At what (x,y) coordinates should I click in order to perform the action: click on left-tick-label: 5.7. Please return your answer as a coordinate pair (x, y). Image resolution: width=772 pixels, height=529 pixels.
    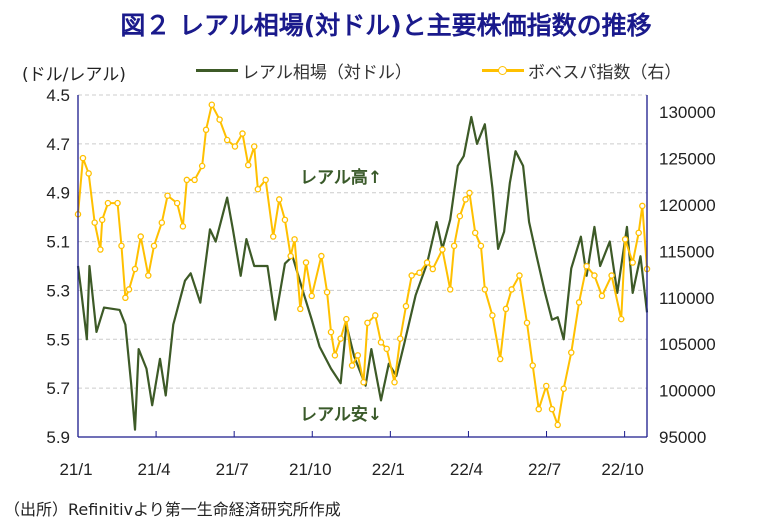
    Looking at the image, I should click on (58, 388).